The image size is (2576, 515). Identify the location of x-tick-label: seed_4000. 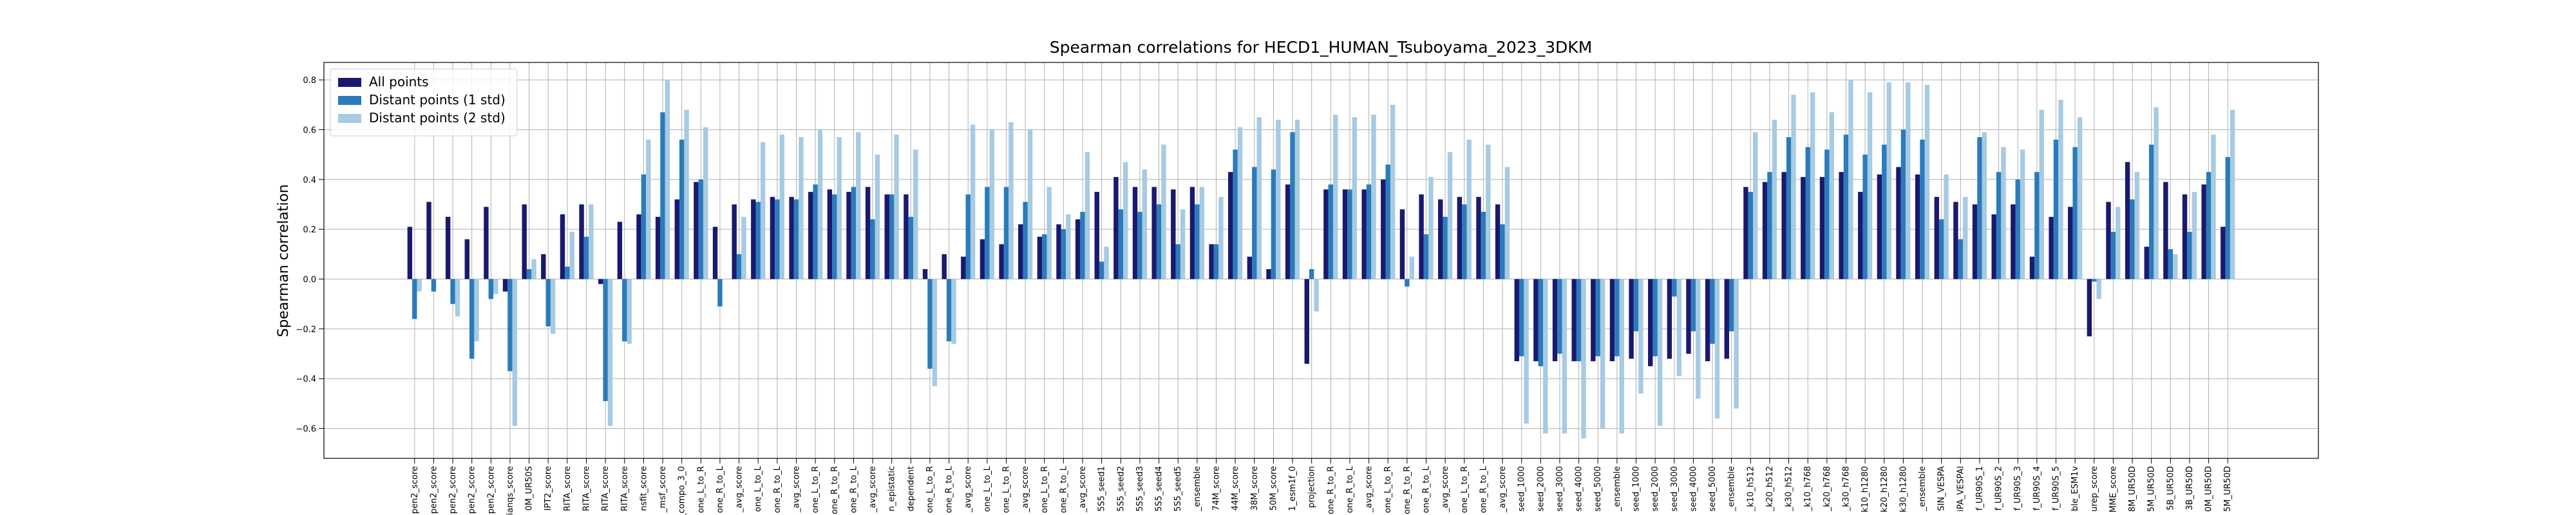
(1579, 489).